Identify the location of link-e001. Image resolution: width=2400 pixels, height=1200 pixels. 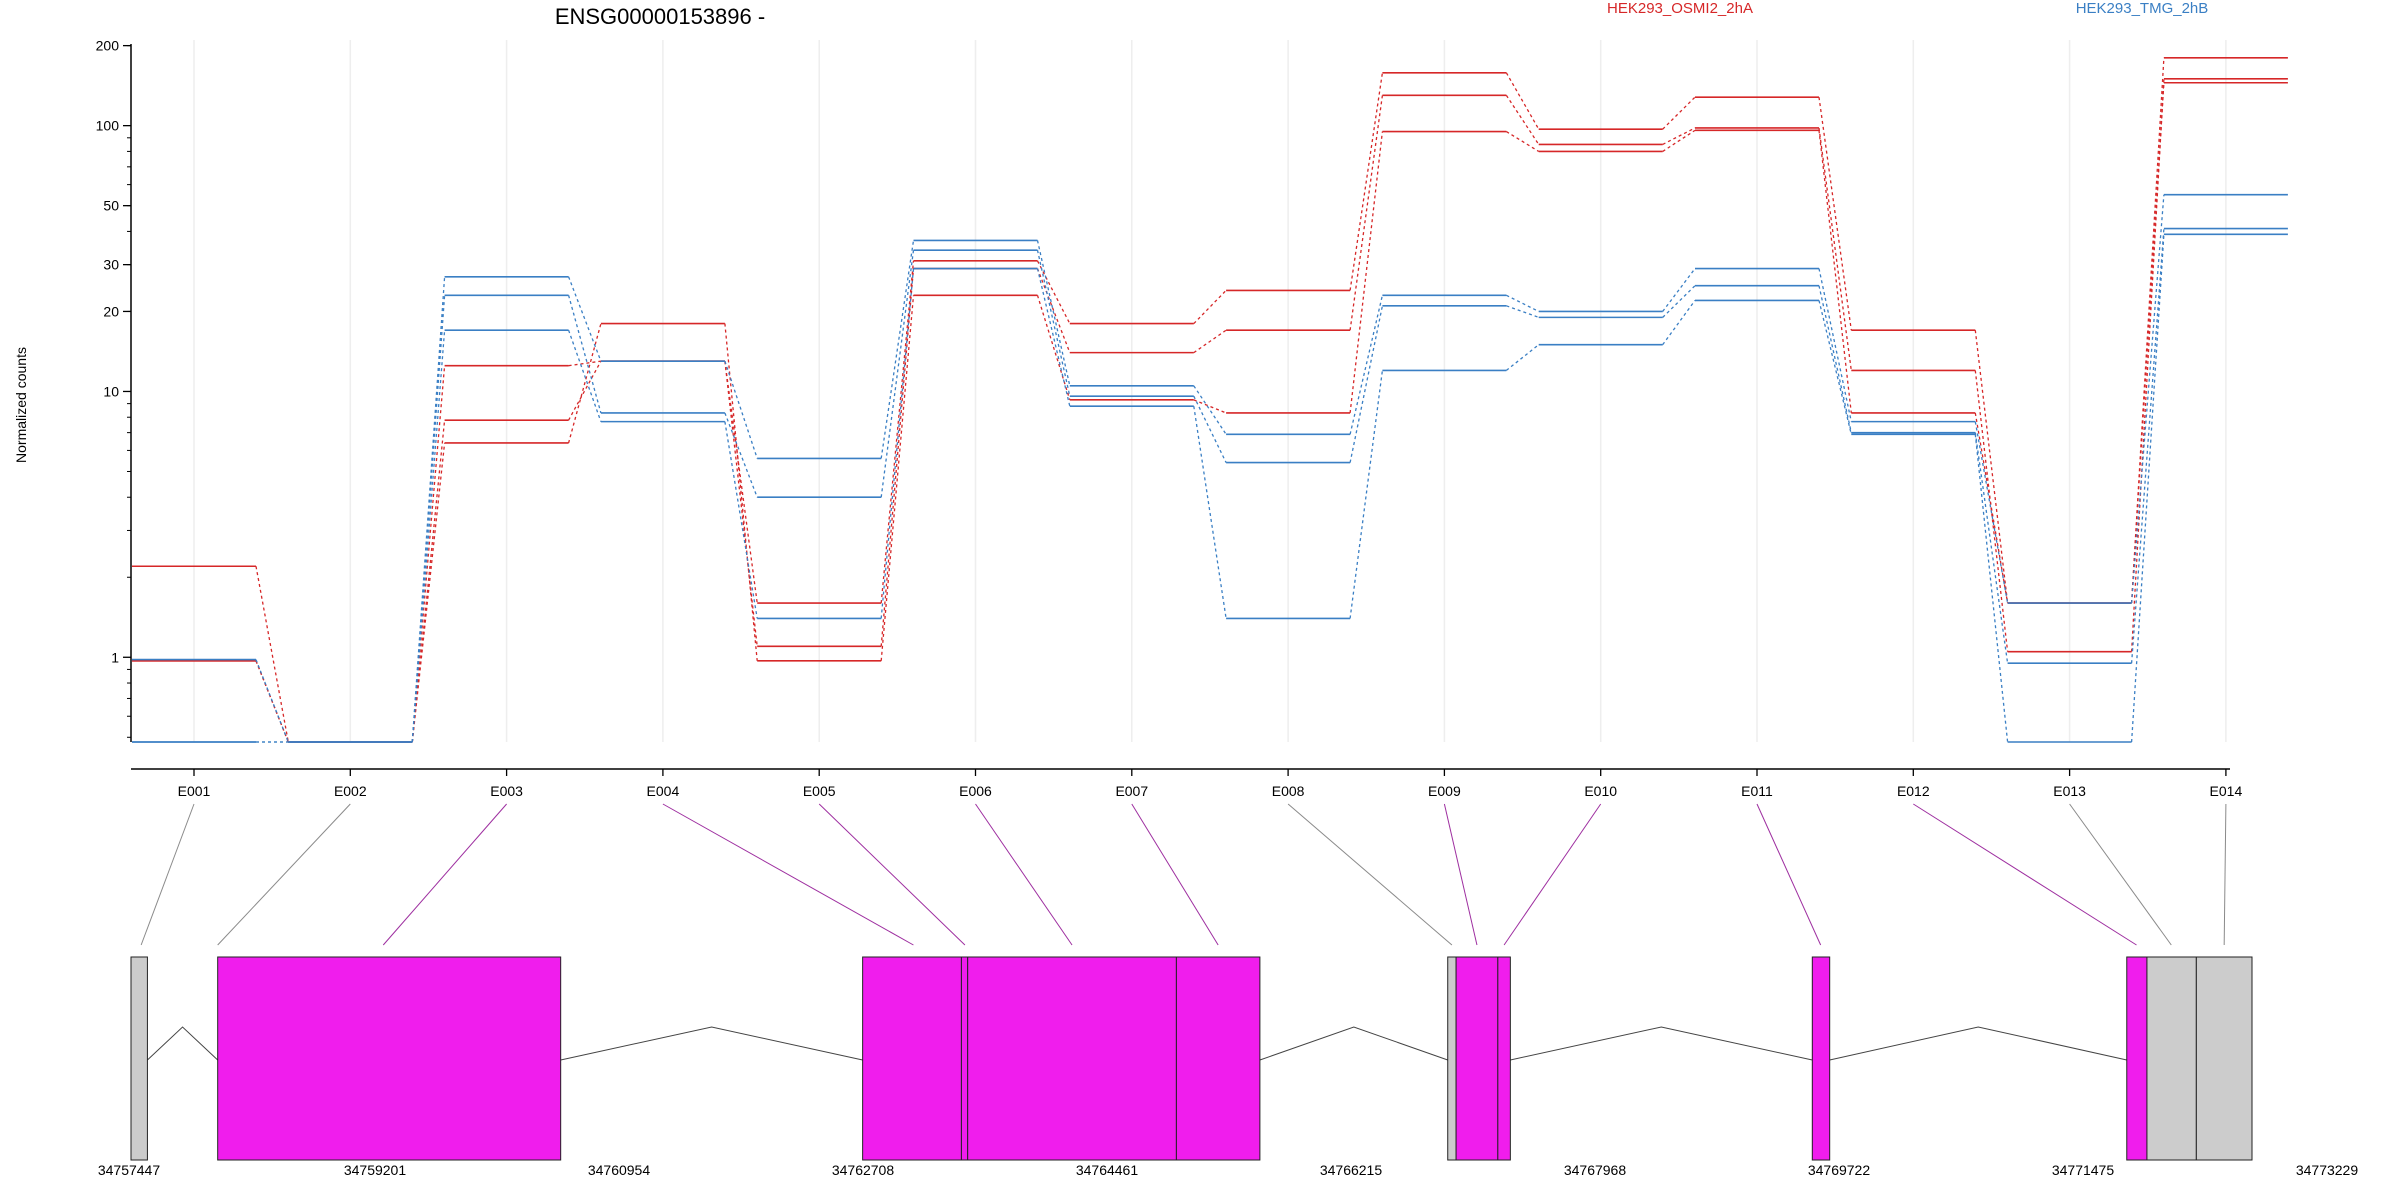
(167, 874).